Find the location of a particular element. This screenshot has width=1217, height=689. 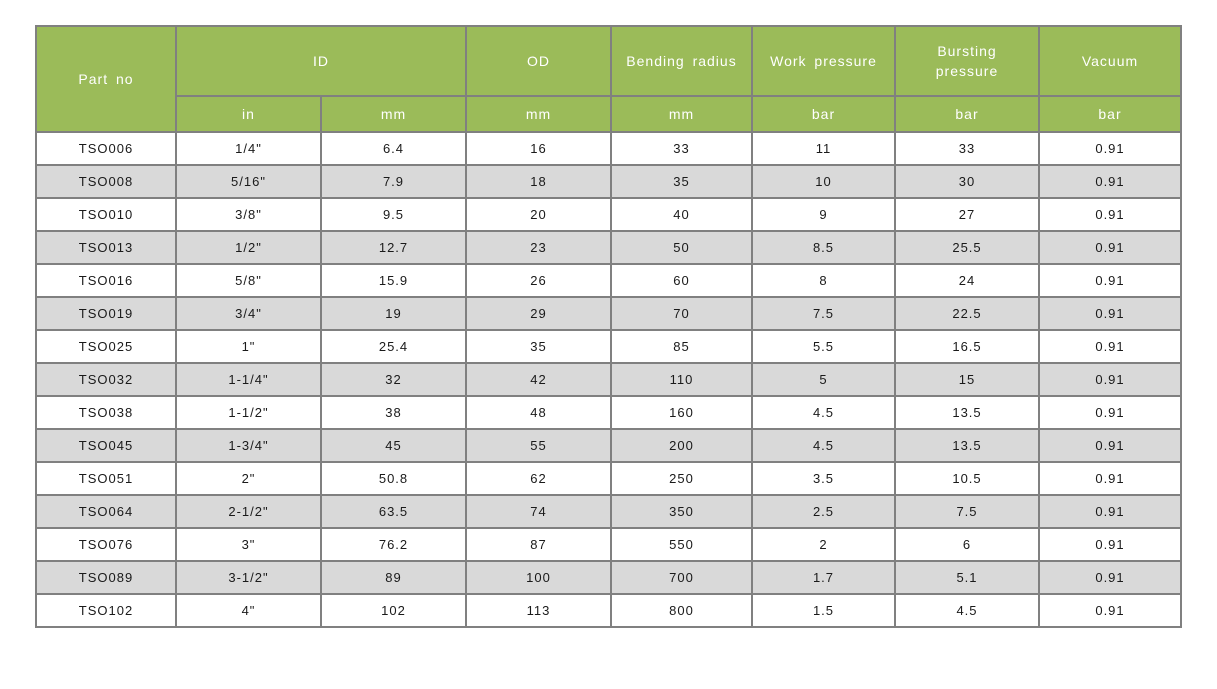

table-cell: 30 is located at coordinates (967, 181).